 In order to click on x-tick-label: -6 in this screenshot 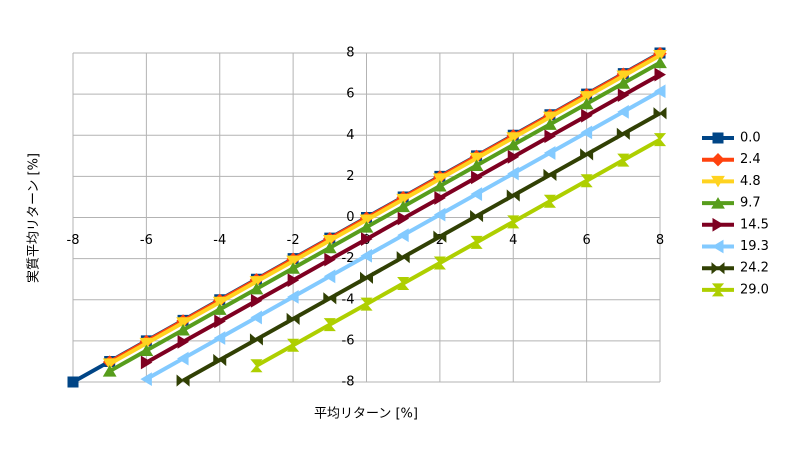, I will do `click(146, 240)`.